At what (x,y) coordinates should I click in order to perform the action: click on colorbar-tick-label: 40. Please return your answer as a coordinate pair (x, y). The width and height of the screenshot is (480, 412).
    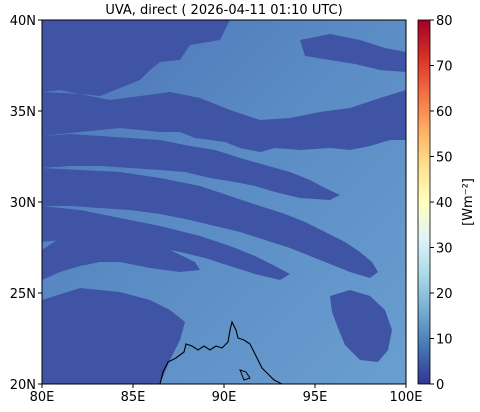
    Looking at the image, I should click on (444, 203).